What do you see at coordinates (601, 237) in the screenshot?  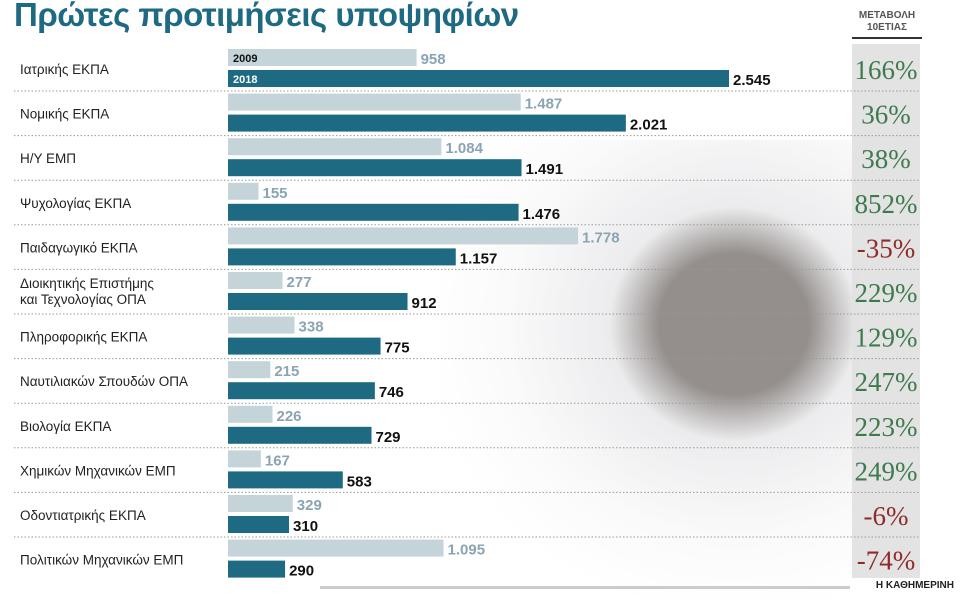 I see `value-label-2009: 1.778` at bounding box center [601, 237].